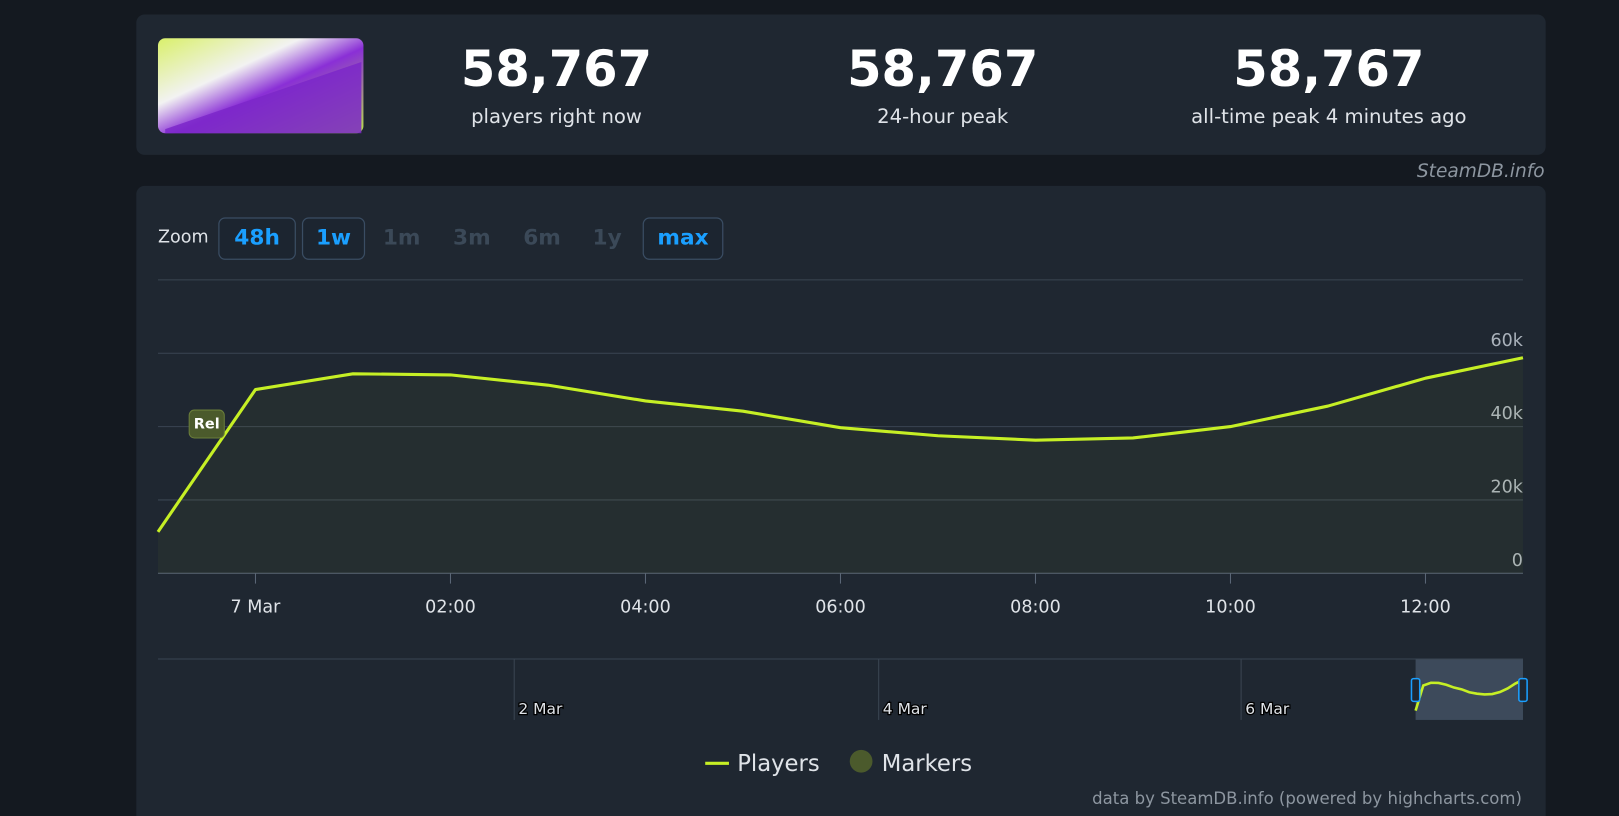 The image size is (1619, 816). I want to click on x-tick-label: 7 Mar, so click(256, 607).